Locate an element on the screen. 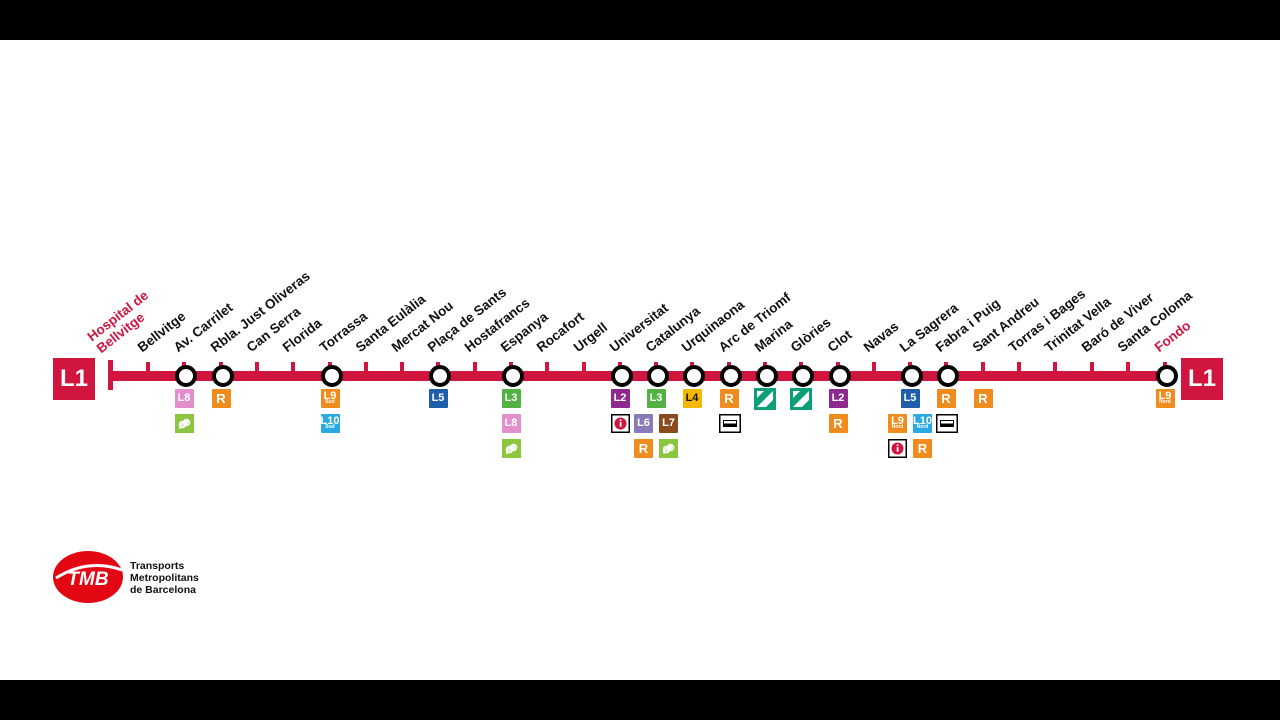 The height and width of the screenshot is (720, 1280). interchange-node-catalunya is located at coordinates (658, 376).